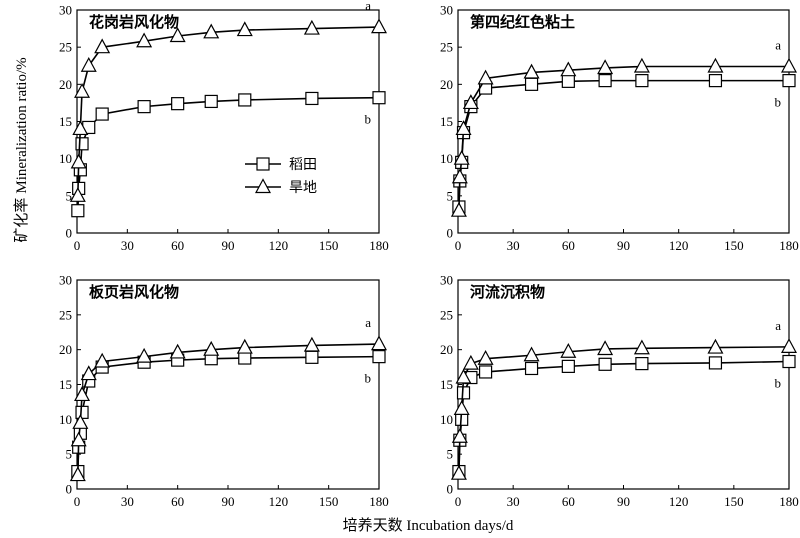 The image size is (800, 538). What do you see at coordinates (177, 501) in the screenshot?
I see `x-tick-label: 60` at bounding box center [177, 501].